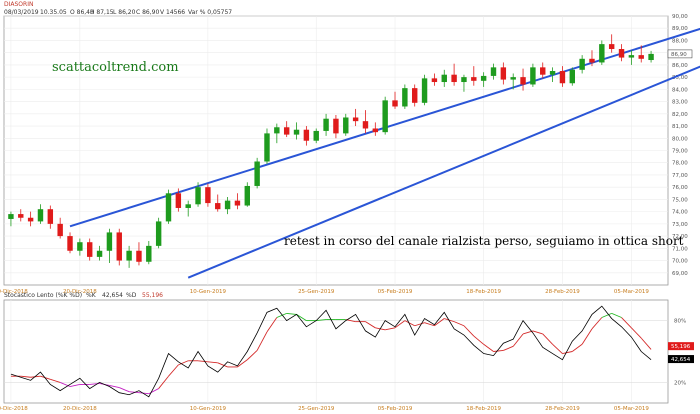 The image size is (700, 414). Describe the element at coordinates (680, 103) in the screenshot. I see `price-tick-label: 83,00` at that location.